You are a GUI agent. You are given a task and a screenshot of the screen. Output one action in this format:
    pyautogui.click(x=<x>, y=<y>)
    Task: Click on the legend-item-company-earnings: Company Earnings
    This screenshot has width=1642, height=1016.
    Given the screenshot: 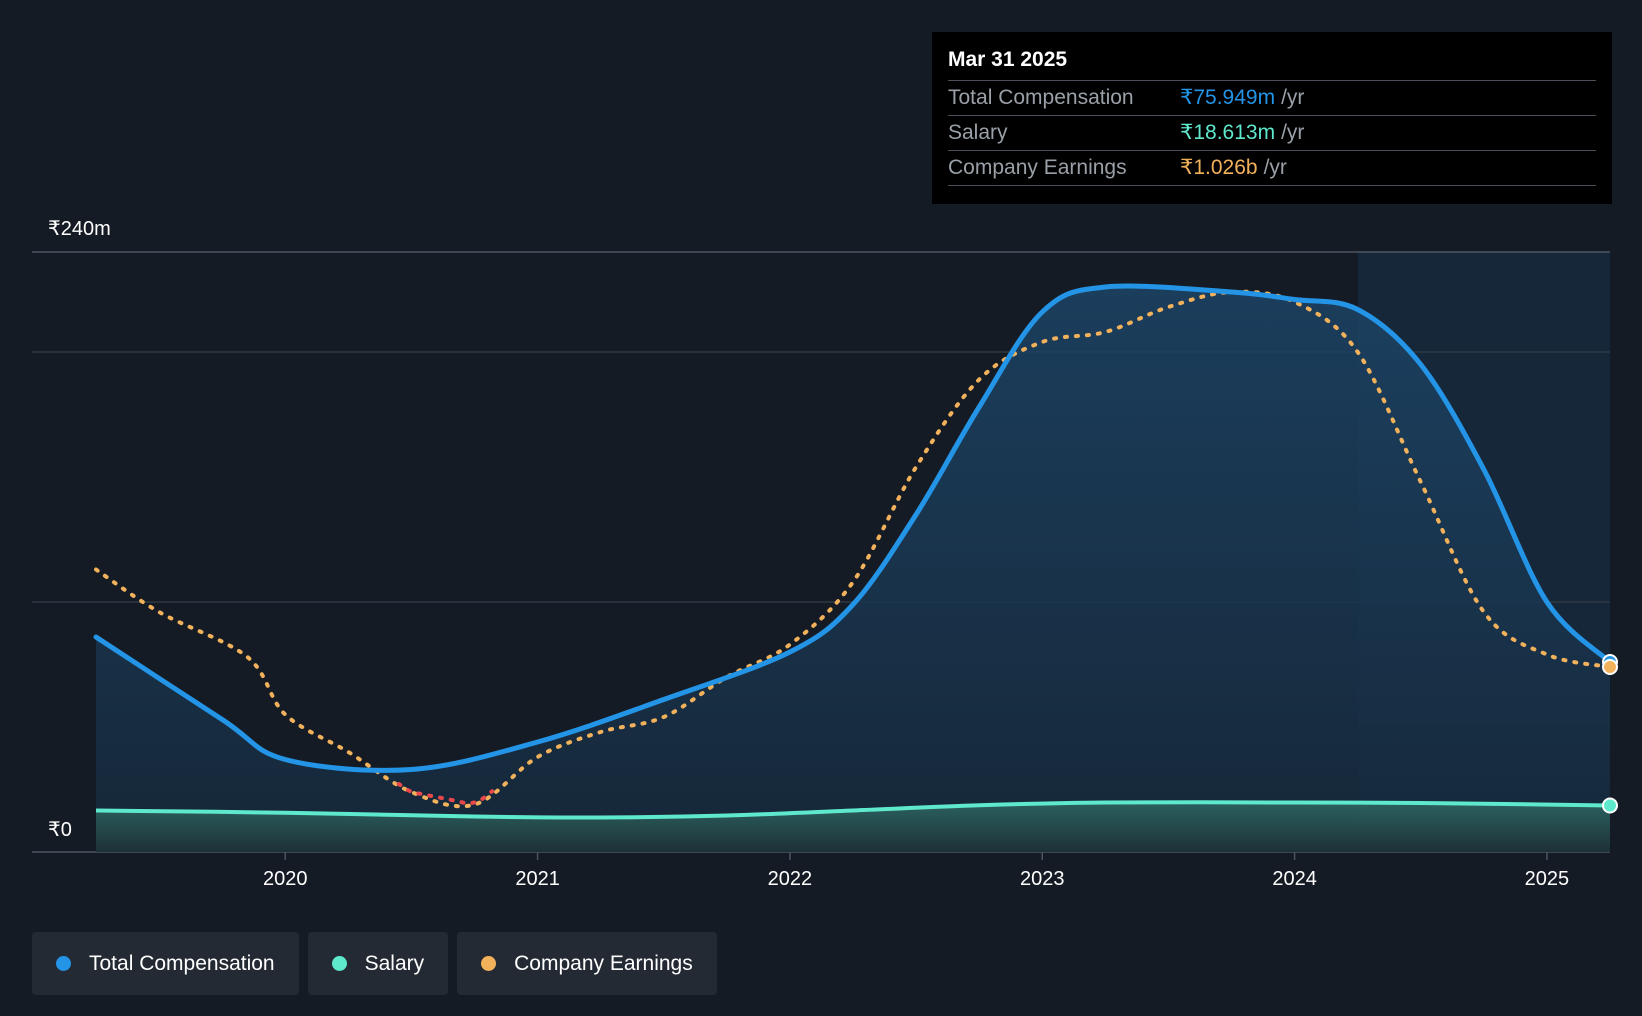 What is the action you would take?
    pyautogui.click(x=587, y=963)
    